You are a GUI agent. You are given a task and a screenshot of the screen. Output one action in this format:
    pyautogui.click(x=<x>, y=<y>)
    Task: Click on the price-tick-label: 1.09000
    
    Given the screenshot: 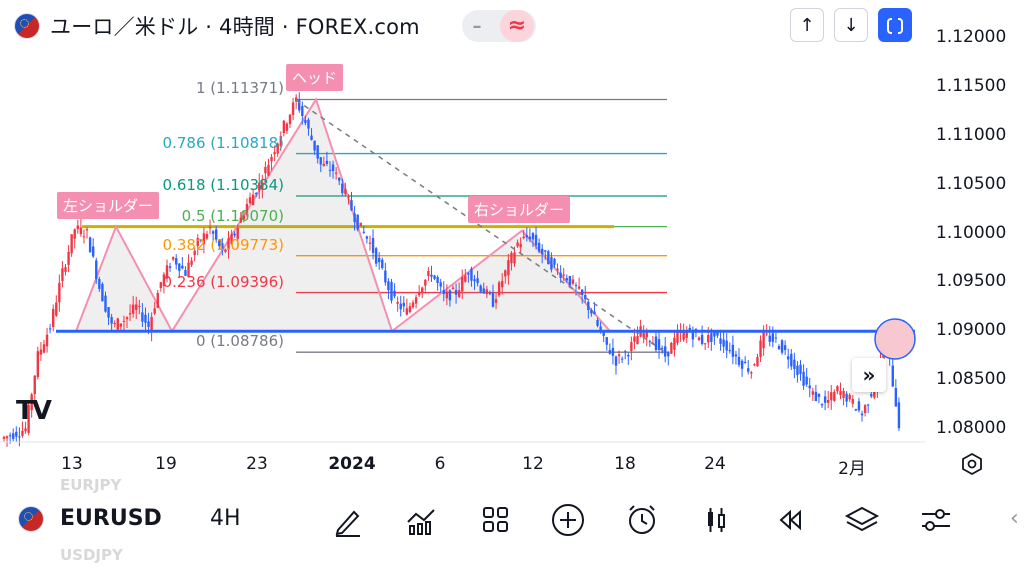 What is the action you would take?
    pyautogui.click(x=971, y=330)
    